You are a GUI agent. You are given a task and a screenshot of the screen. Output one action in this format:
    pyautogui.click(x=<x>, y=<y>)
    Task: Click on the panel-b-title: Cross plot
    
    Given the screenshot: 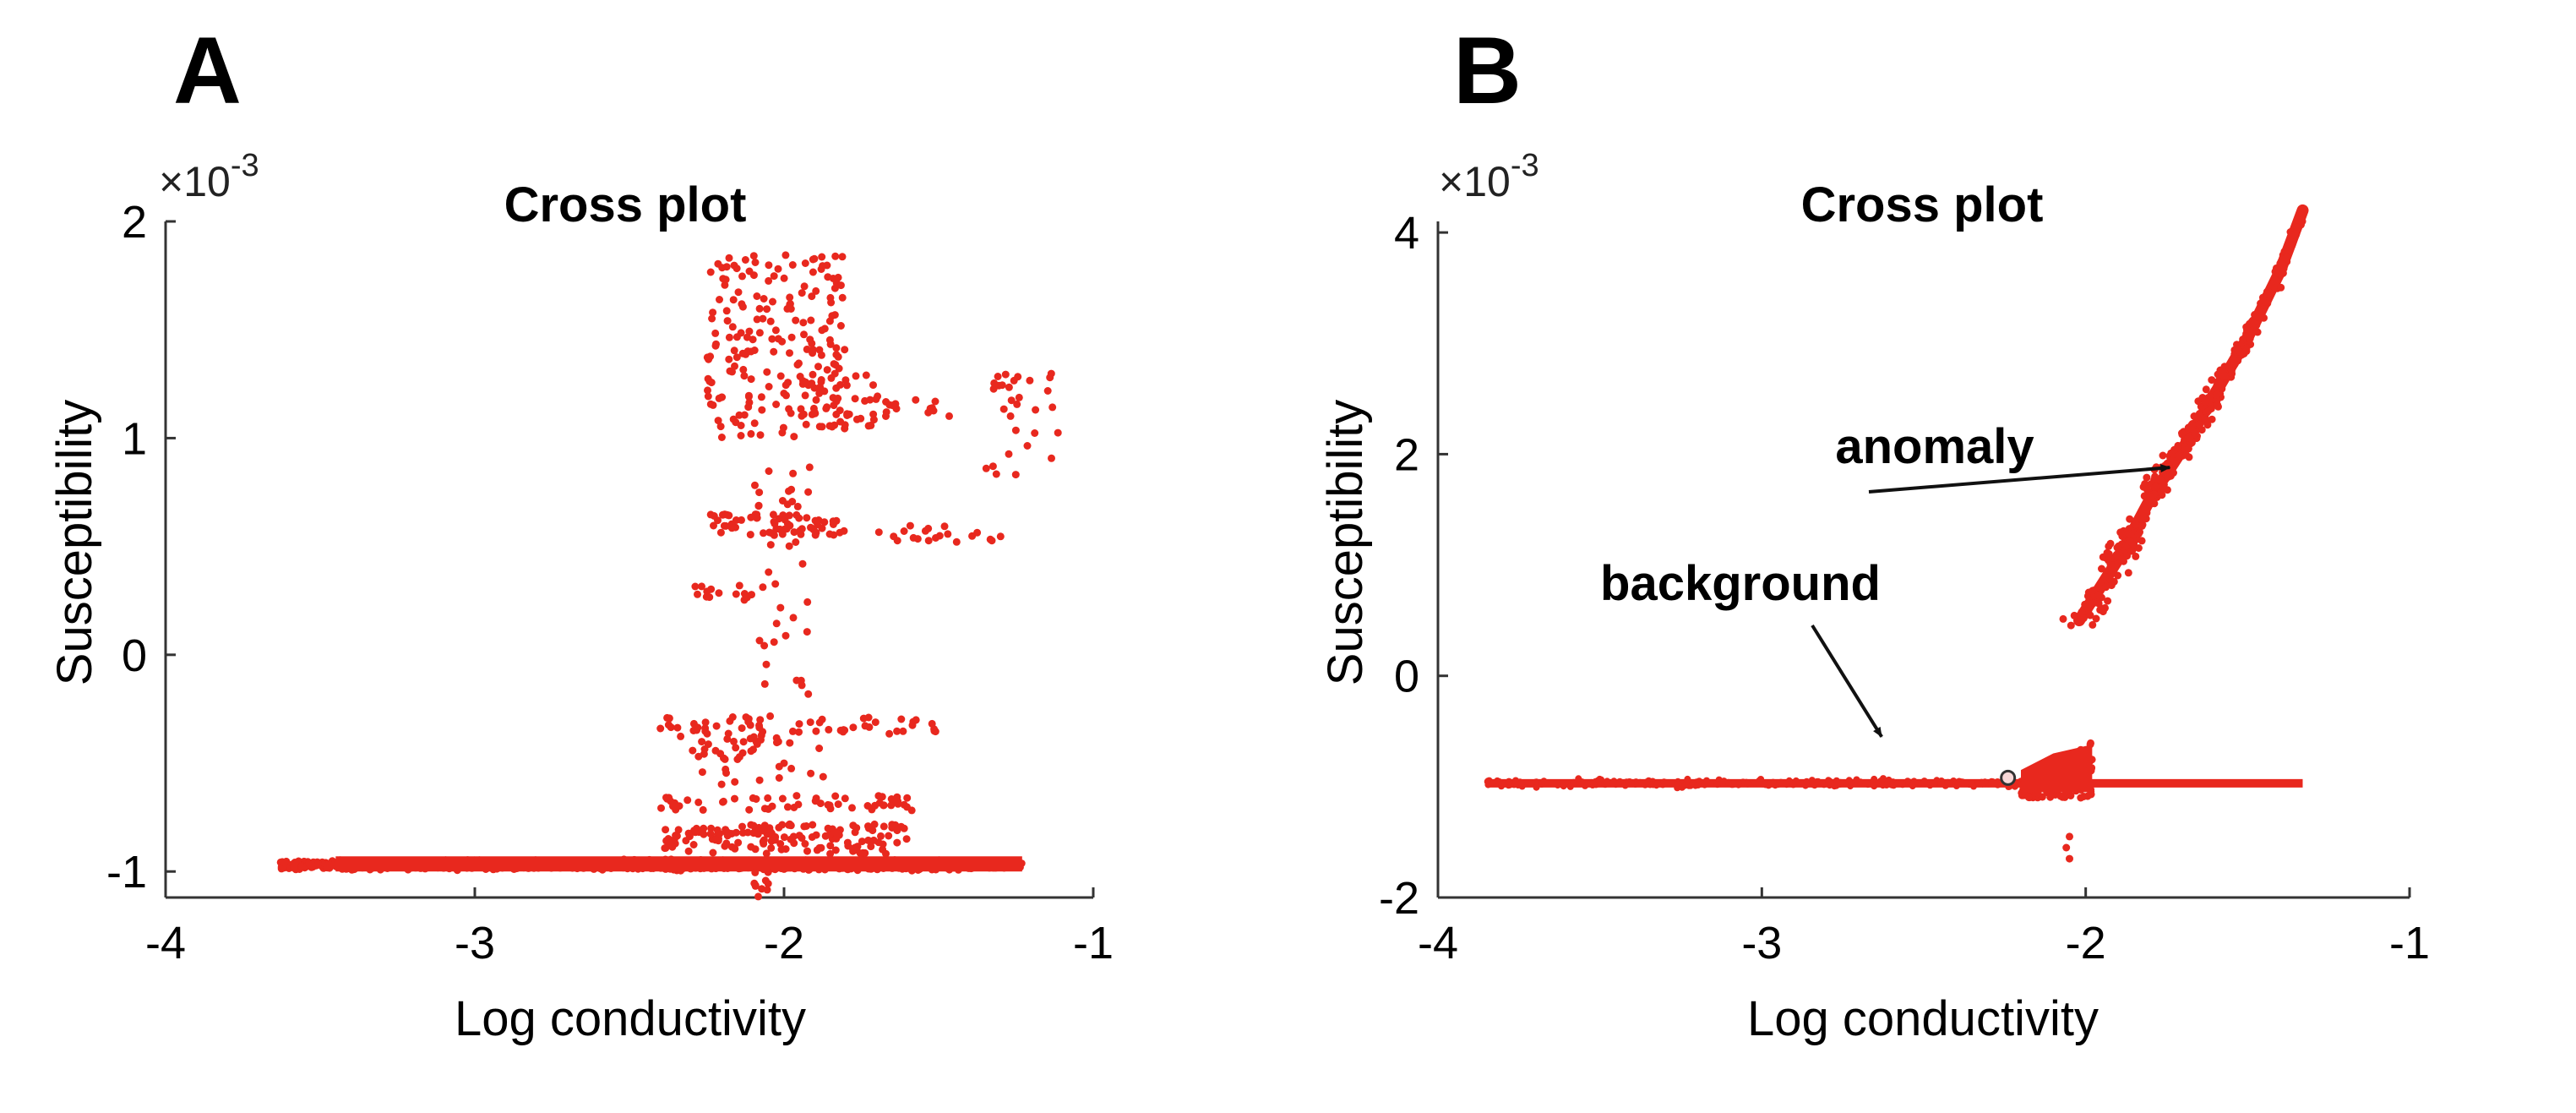 What is the action you would take?
    pyautogui.click(x=1923, y=205)
    